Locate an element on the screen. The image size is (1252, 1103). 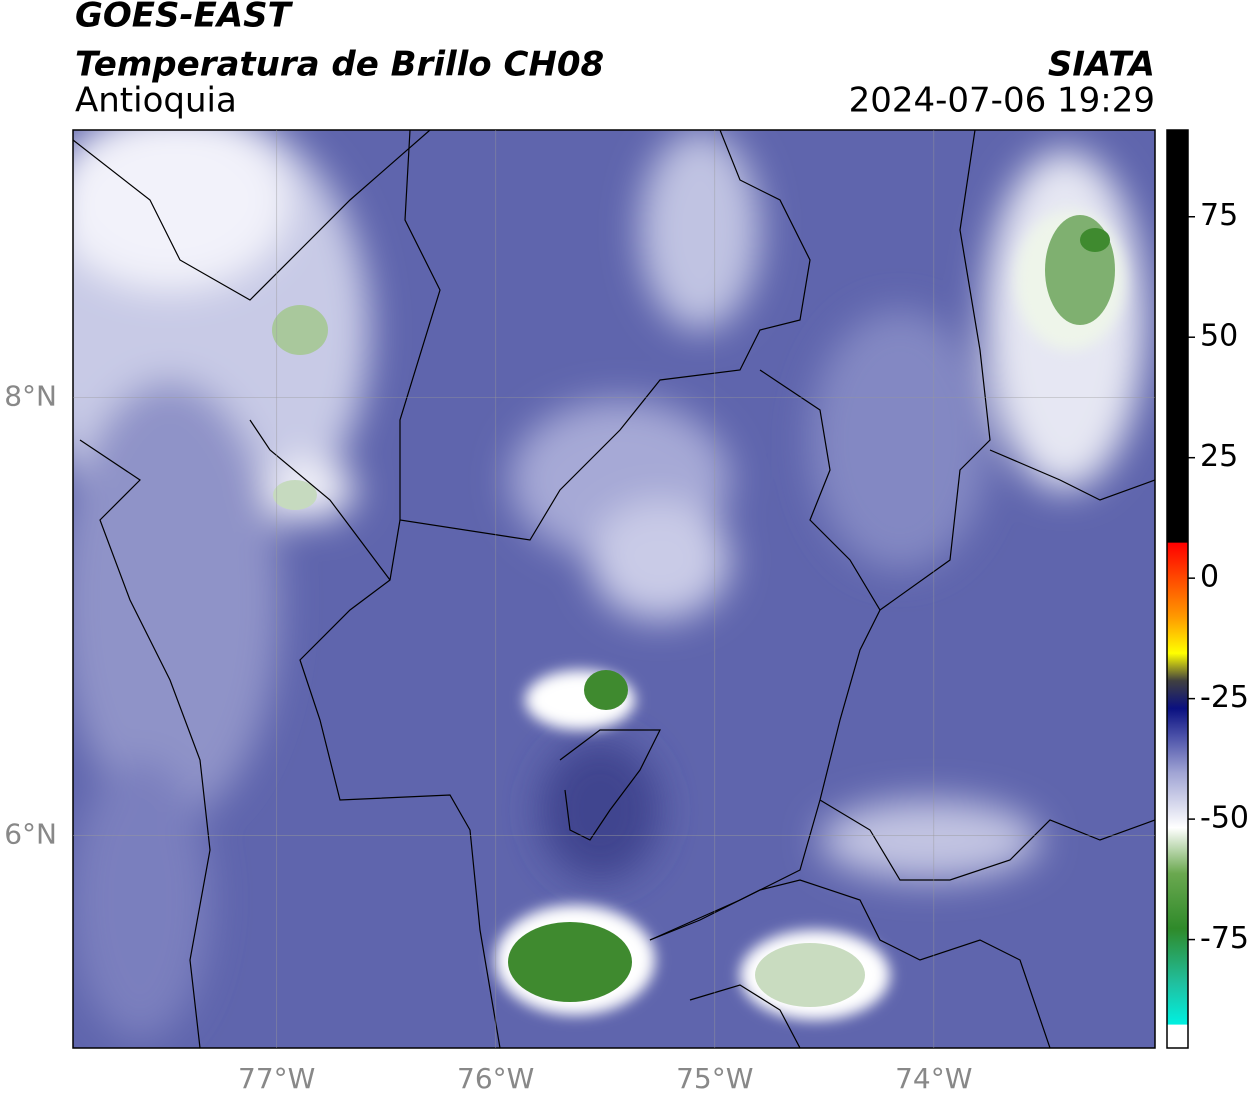
colorbar-tick-label: 25 is located at coordinates (1219, 456).